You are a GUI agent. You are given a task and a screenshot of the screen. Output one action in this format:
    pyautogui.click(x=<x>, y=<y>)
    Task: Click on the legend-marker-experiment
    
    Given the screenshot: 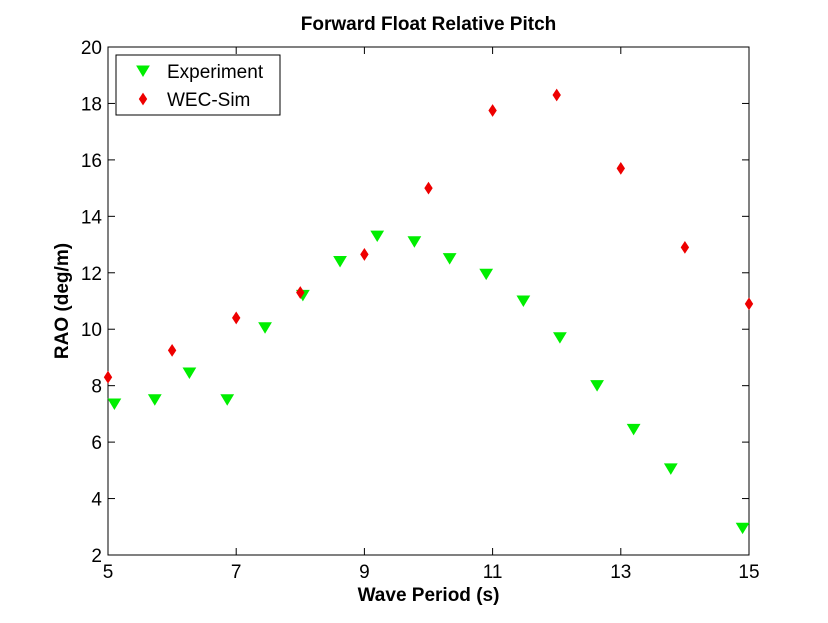 What is the action you would take?
    pyautogui.click(x=143, y=71)
    